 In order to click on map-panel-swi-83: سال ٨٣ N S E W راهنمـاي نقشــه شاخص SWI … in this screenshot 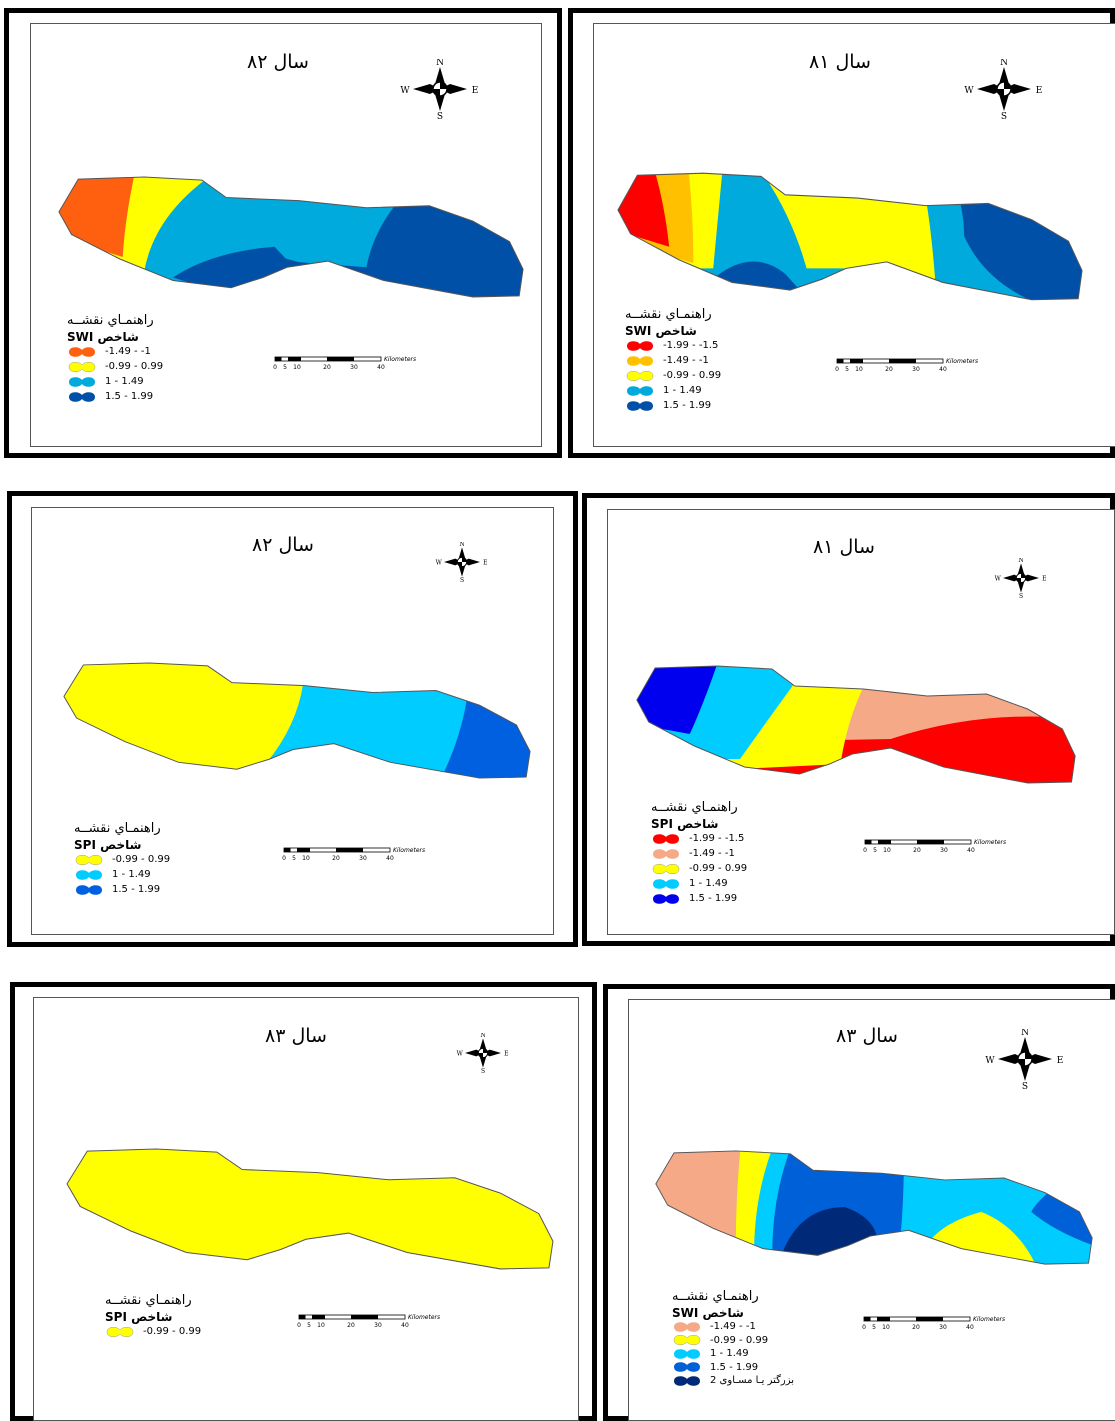, I will do `click(859, 1202)`.